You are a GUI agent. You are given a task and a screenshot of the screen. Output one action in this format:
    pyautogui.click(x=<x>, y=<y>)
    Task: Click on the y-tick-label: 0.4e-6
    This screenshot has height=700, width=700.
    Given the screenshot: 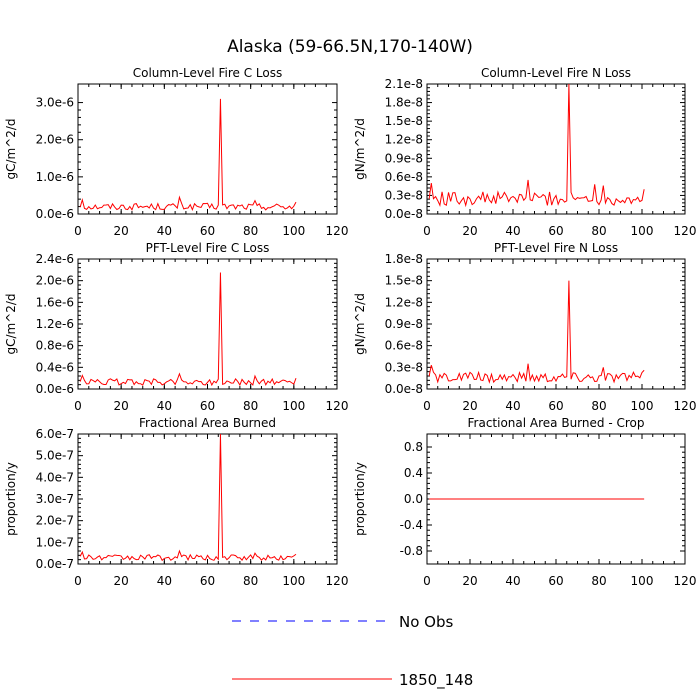 What is the action you would take?
    pyautogui.click(x=55, y=367)
    